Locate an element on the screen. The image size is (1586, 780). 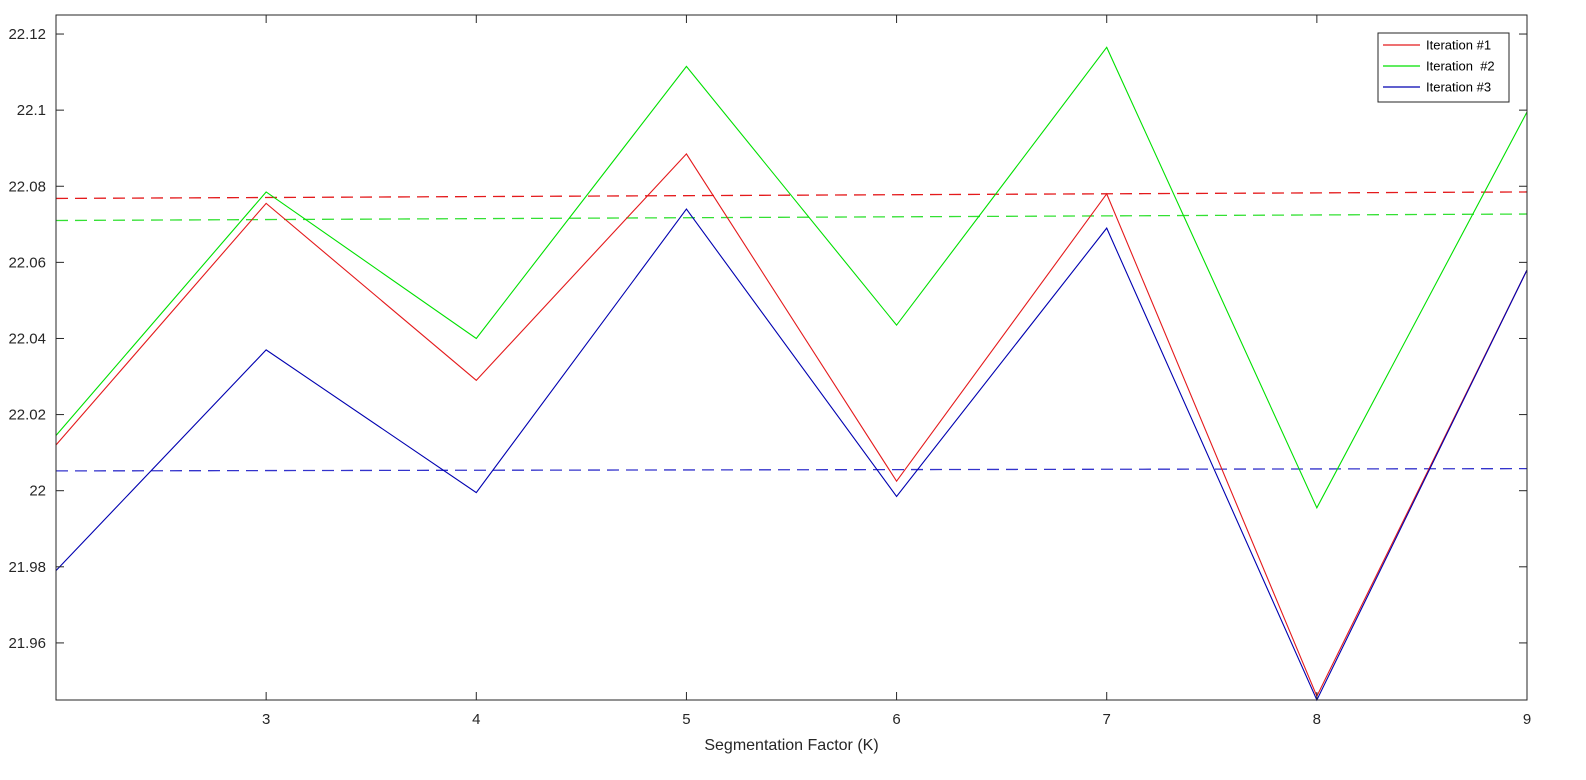
y-tick-label: 21.96 is located at coordinates (27, 643).